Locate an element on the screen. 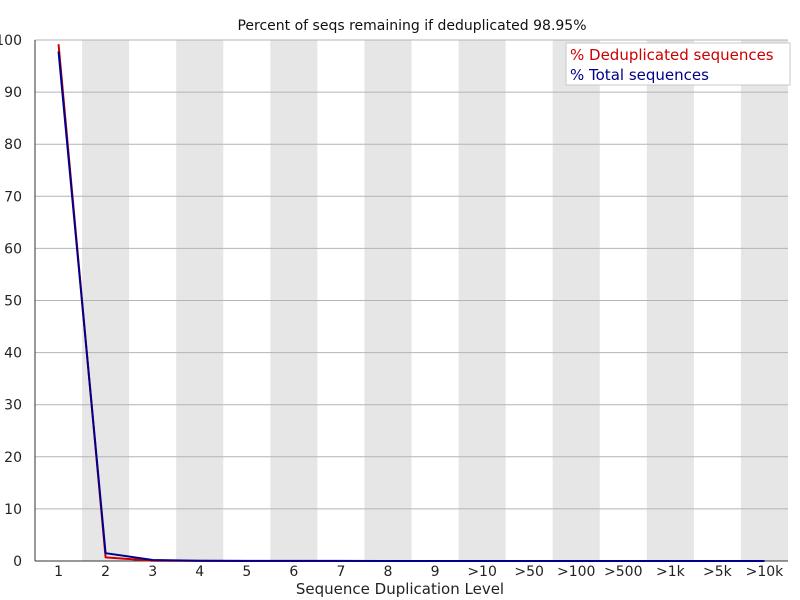 The height and width of the screenshot is (600, 800). x-tick-label-1: 2 is located at coordinates (105, 572).